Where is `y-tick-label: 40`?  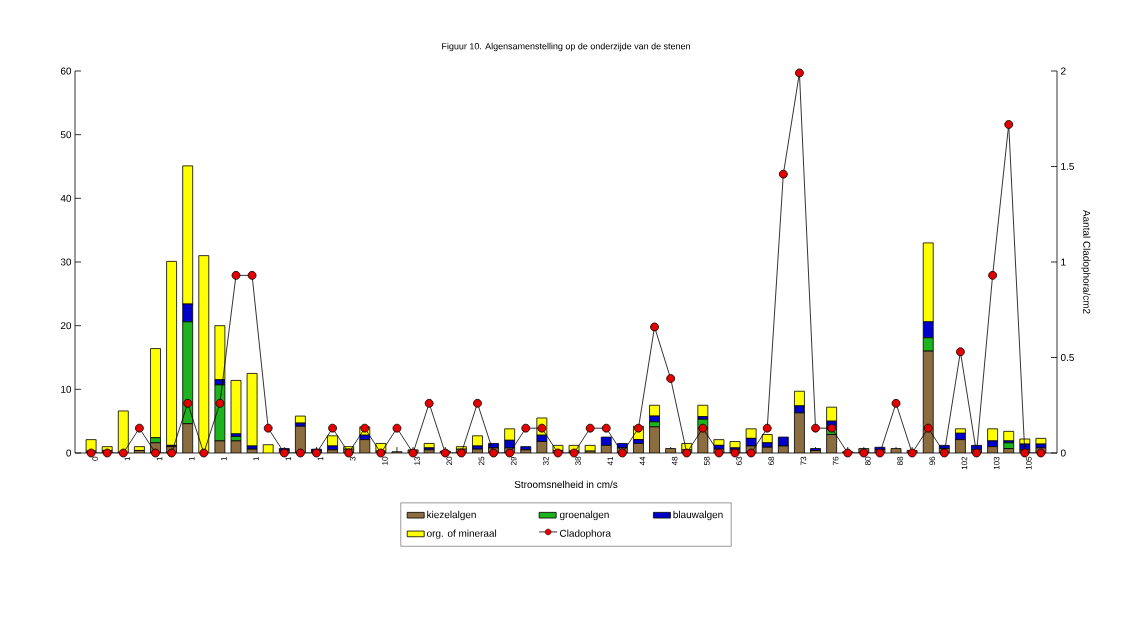 y-tick-label: 40 is located at coordinates (66, 198).